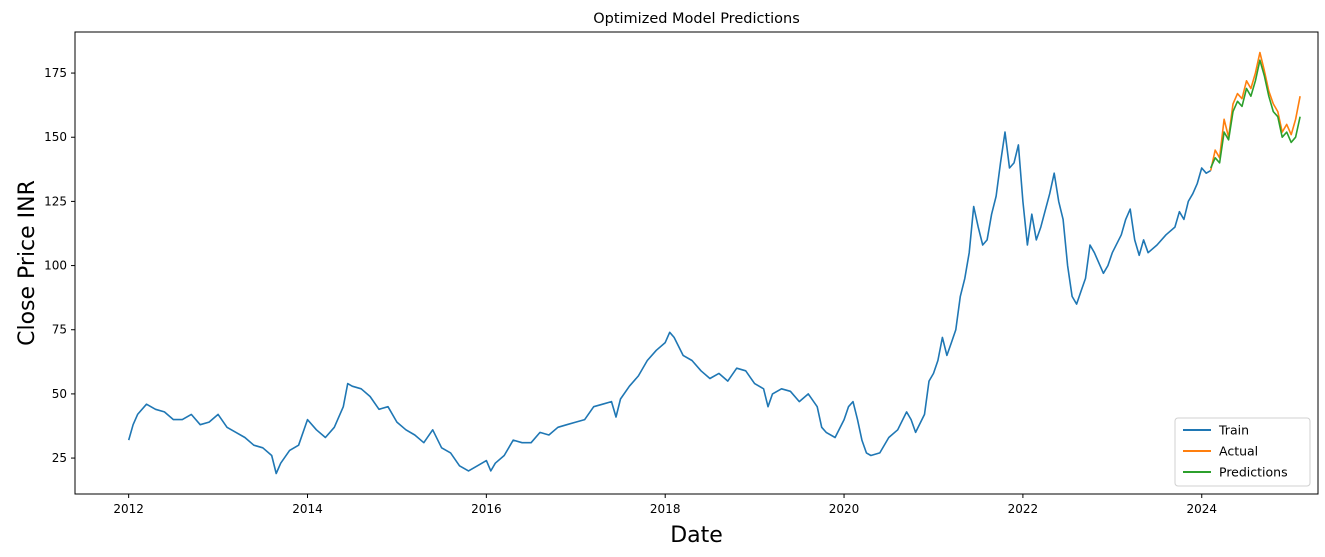 Image resolution: width=1325 pixels, height=557 pixels. I want to click on y-axis: 25 50 75 100 125 150 175, so click(59, 265).